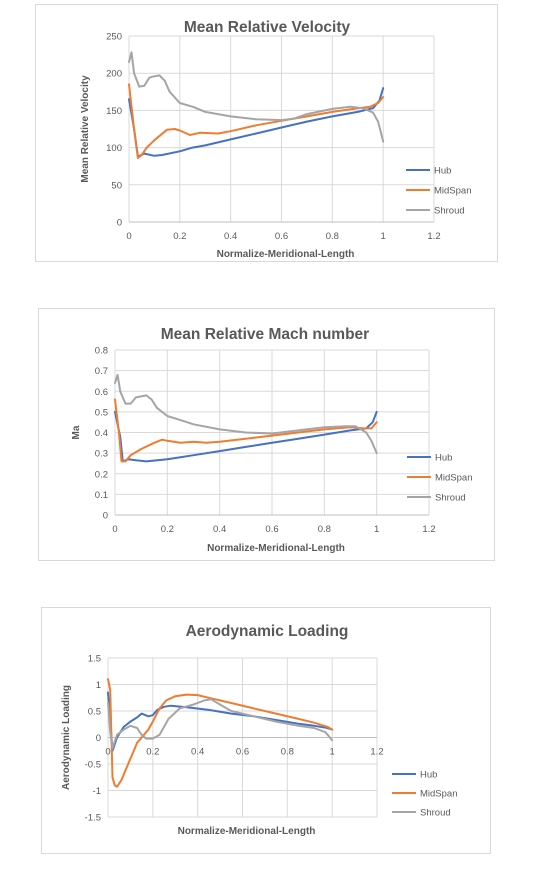 Image resolution: width=536 pixels, height=896 pixels. What do you see at coordinates (267, 27) in the screenshot?
I see `chart-title: Mean Relative Velocity` at bounding box center [267, 27].